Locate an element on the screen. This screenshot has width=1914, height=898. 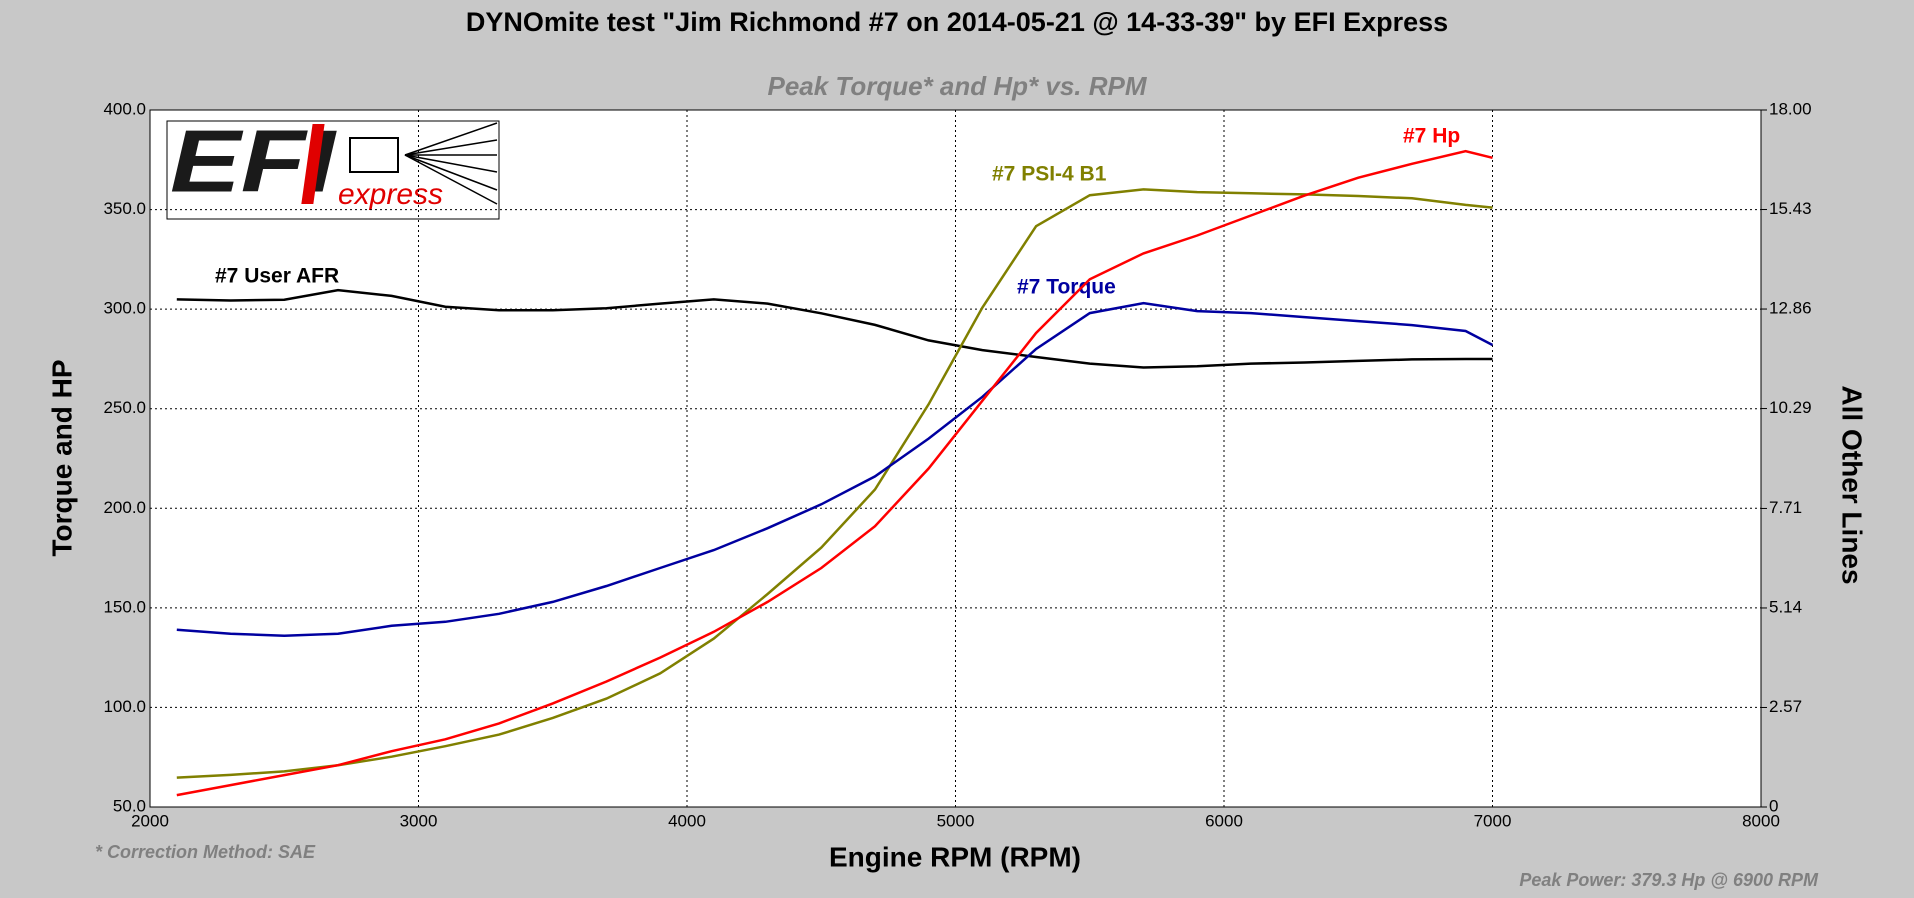
x-tick-label: 6000 is located at coordinates (1224, 820).